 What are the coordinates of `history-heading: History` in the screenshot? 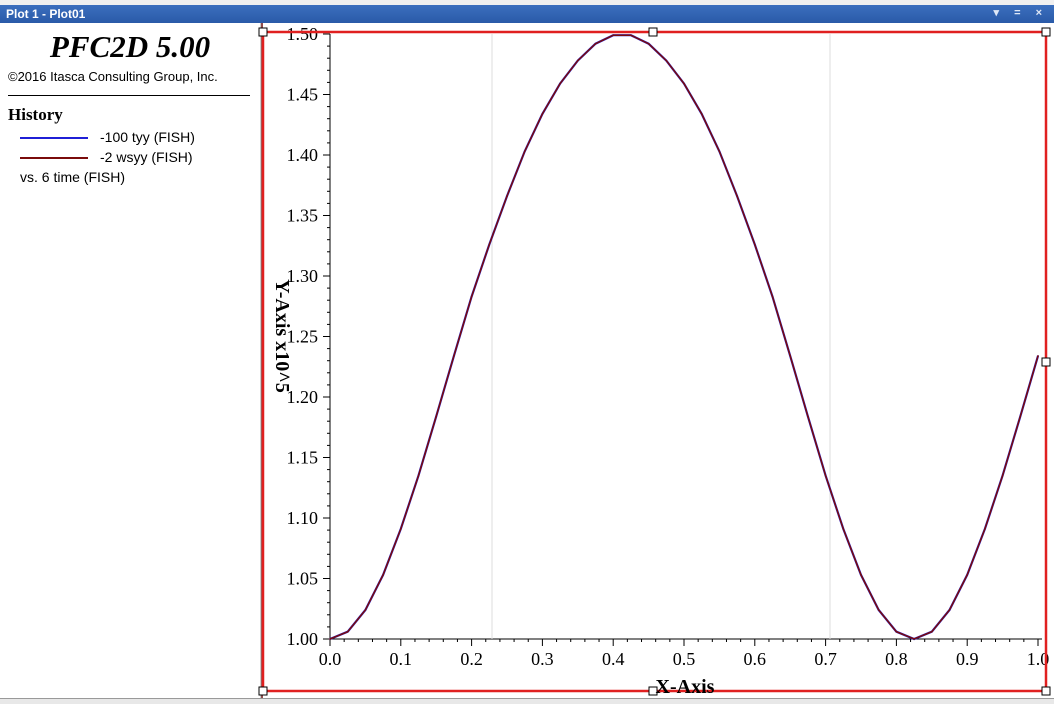 It's located at (35, 114).